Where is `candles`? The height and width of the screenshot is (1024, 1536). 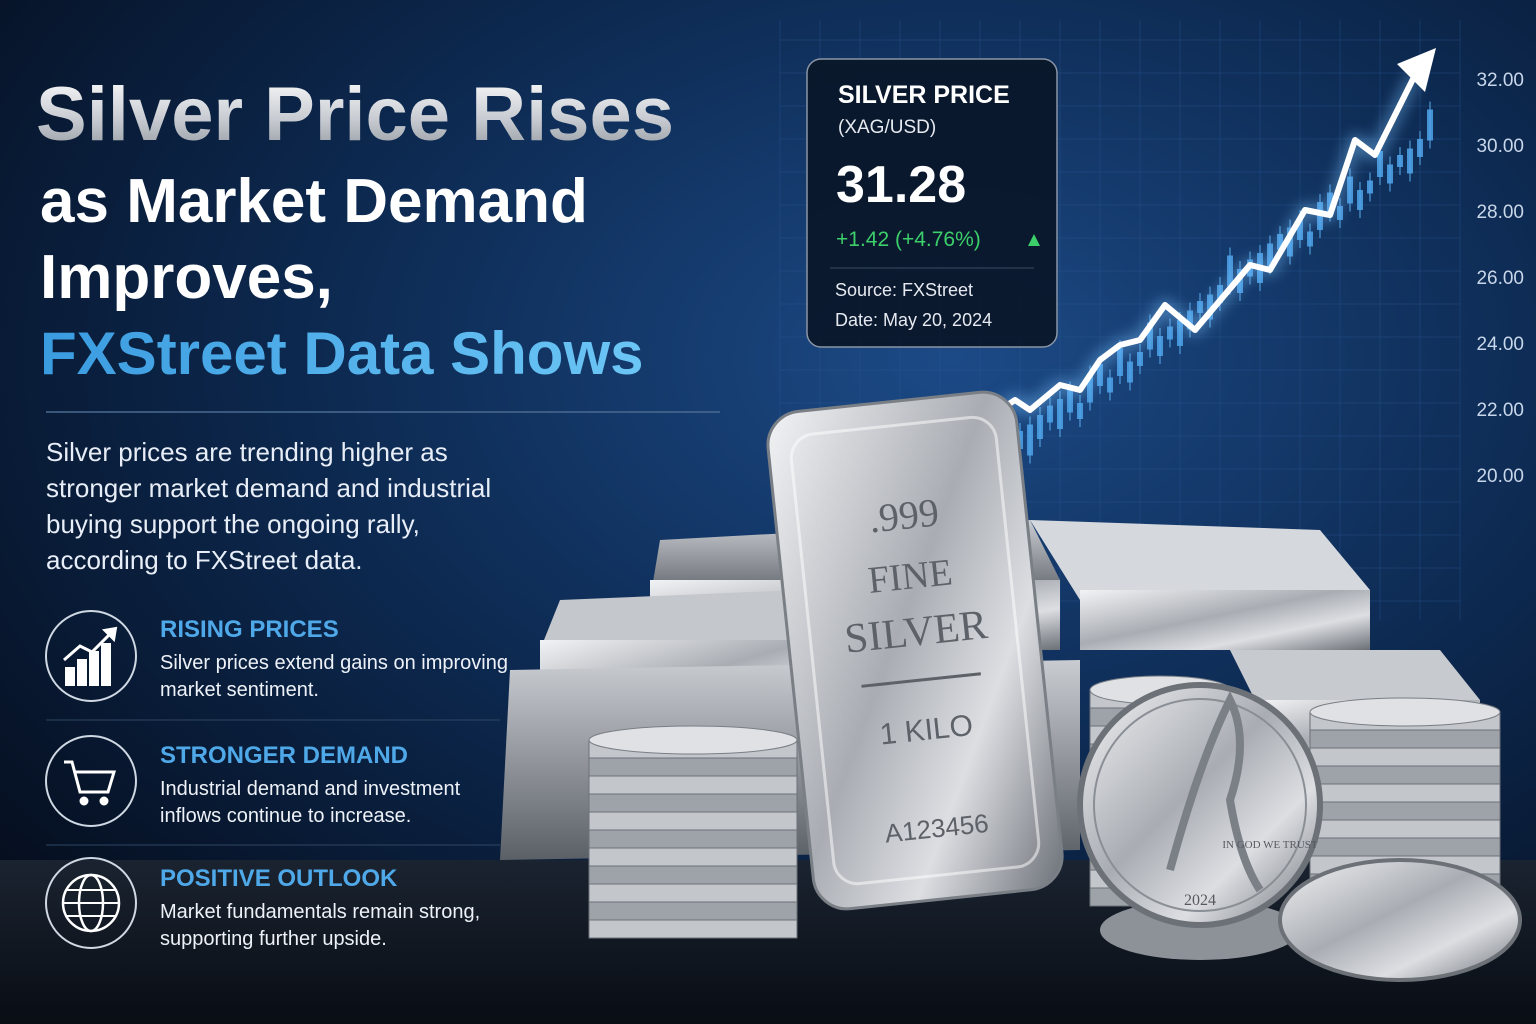
candles is located at coordinates (1215, 287).